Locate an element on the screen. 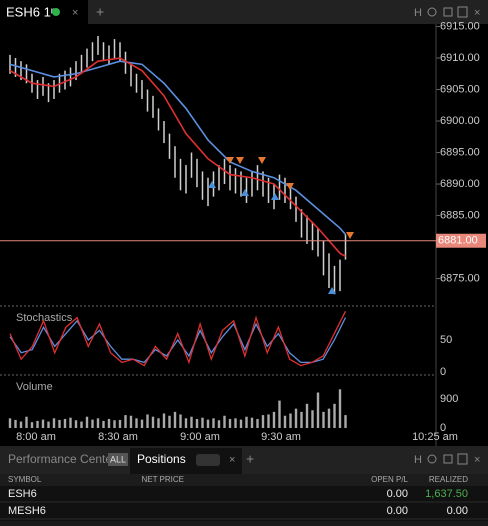 The image size is (488, 526). settings-icon is located at coordinates (432, 12).